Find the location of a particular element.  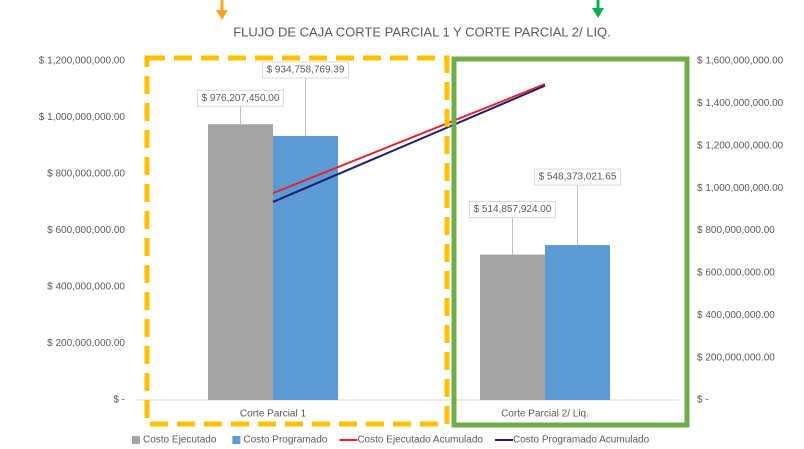

y2-tick-label: $ 1,000,000,000.00 is located at coordinates (740, 188).